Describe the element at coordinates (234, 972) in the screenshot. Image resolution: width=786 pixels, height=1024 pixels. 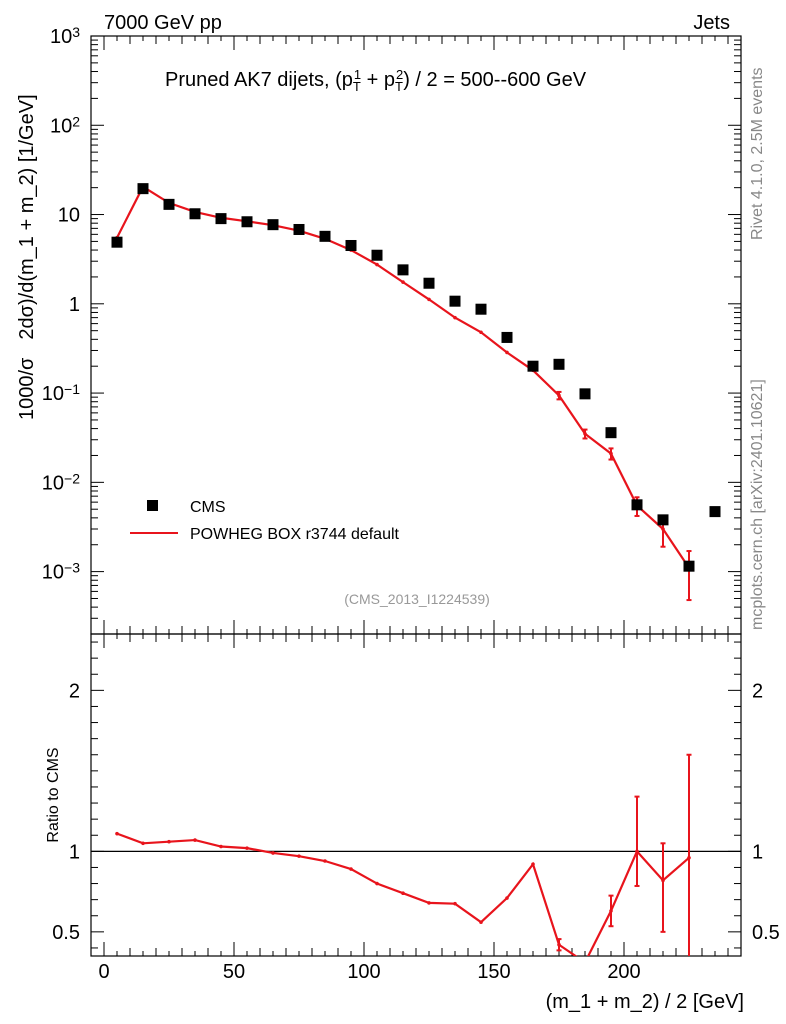
I see `x-tick-label: 50` at that location.